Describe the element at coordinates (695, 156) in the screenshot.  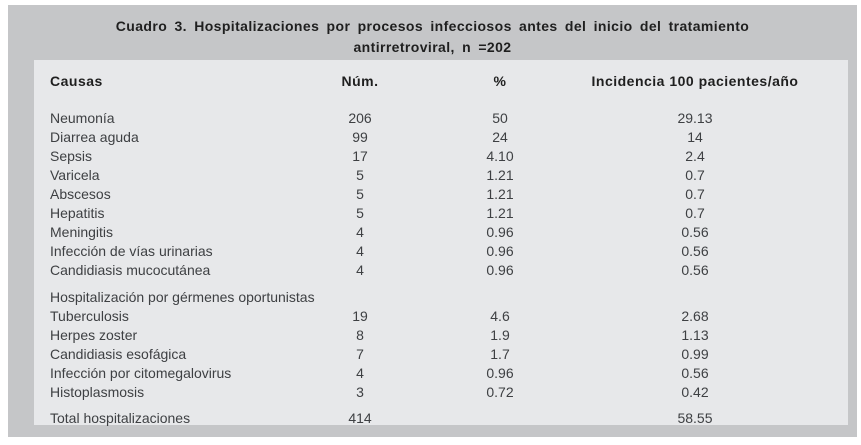
I see `cell-incidencia: 2.4` at that location.